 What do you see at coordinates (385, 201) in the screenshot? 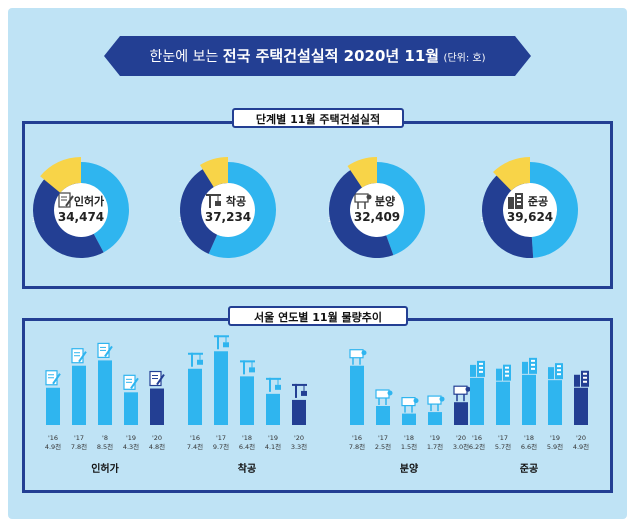
I see `donut-title: 분양` at bounding box center [385, 201].